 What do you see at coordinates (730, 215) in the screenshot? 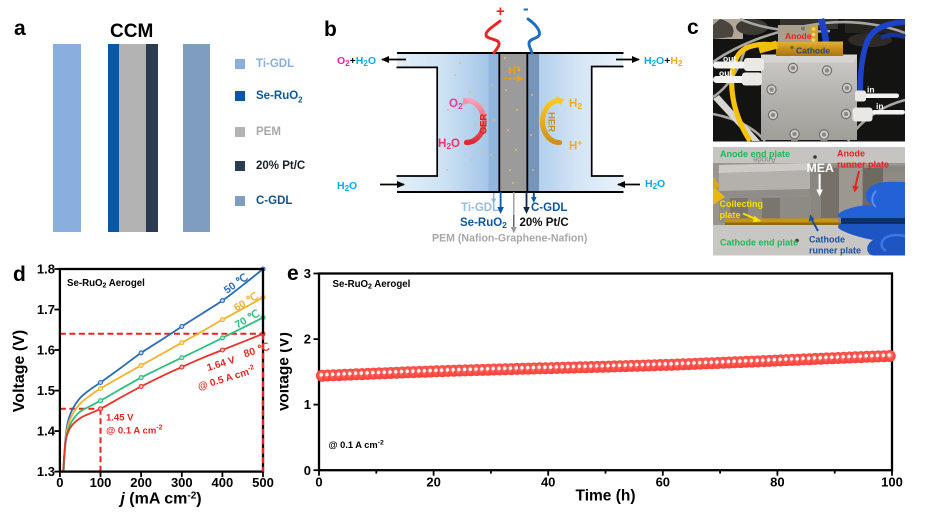
I see `svg-text: plate` at bounding box center [730, 215].